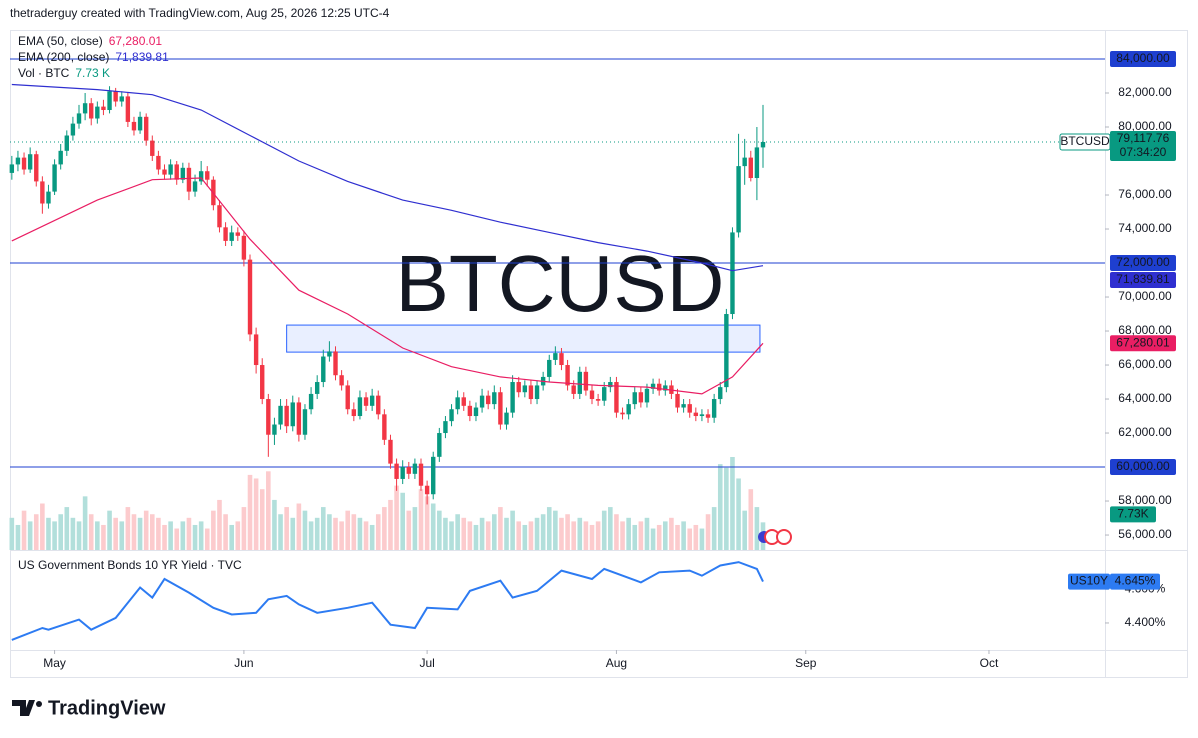 The width and height of the screenshot is (1198, 738). What do you see at coordinates (1132, 514) in the screenshot?
I see `volume-axis-label: 7.73K` at bounding box center [1132, 514].